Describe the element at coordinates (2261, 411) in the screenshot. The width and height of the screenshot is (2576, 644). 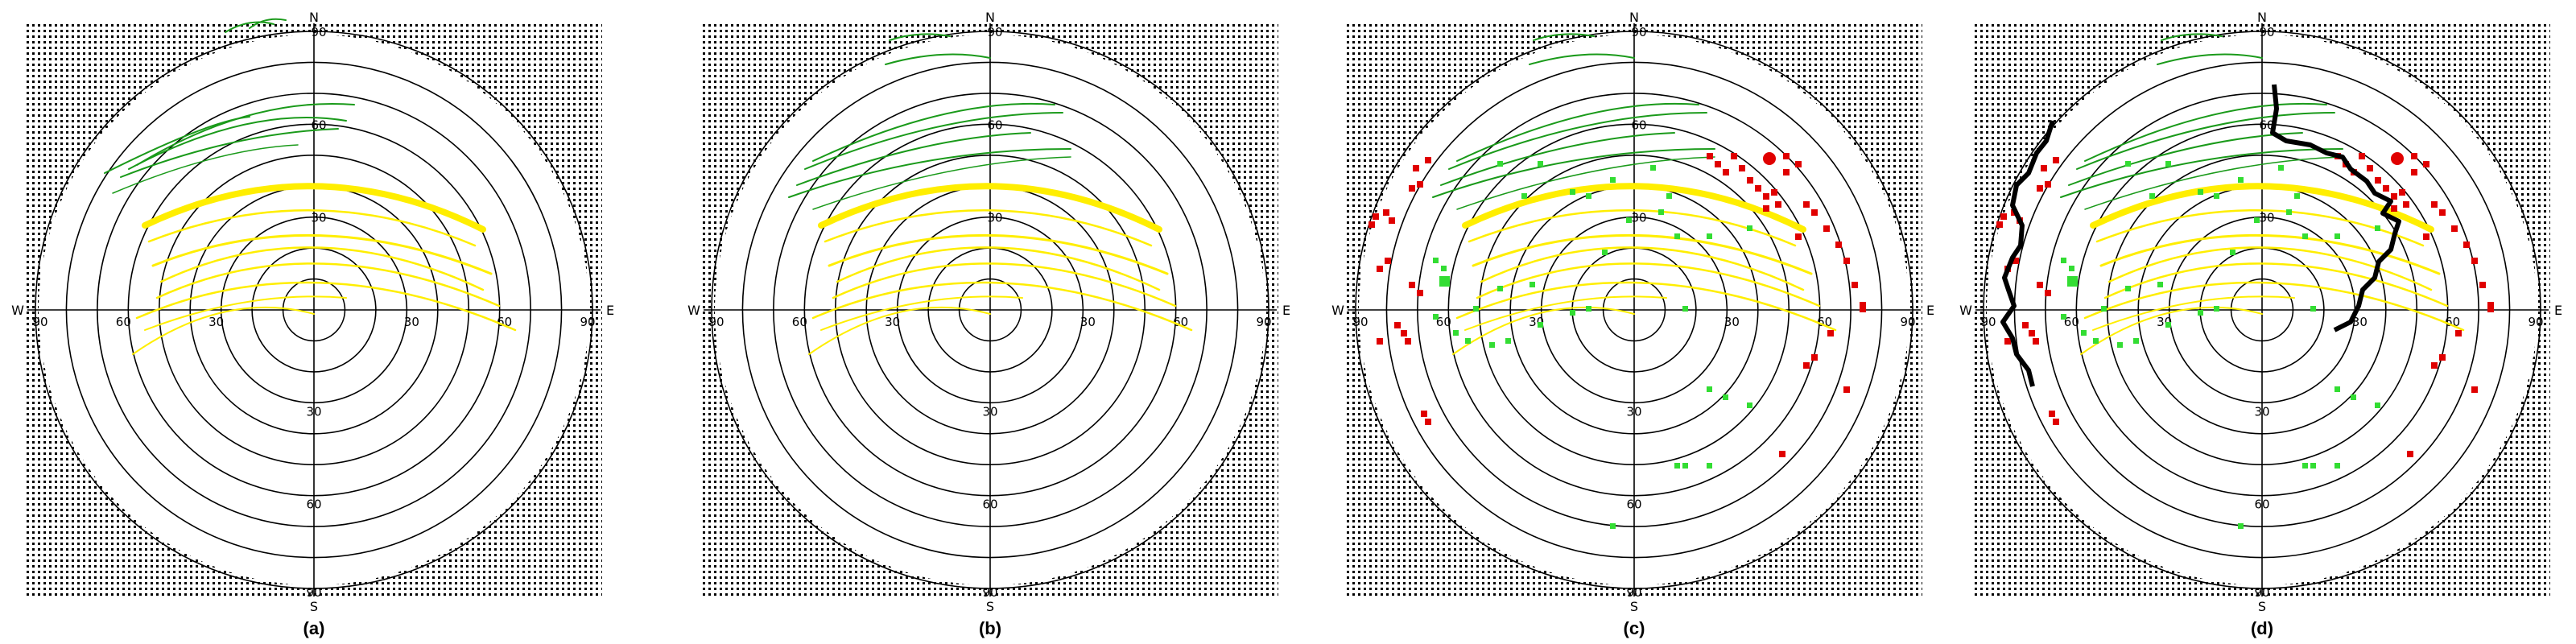
I see `ring-label-s30: 30` at that location.